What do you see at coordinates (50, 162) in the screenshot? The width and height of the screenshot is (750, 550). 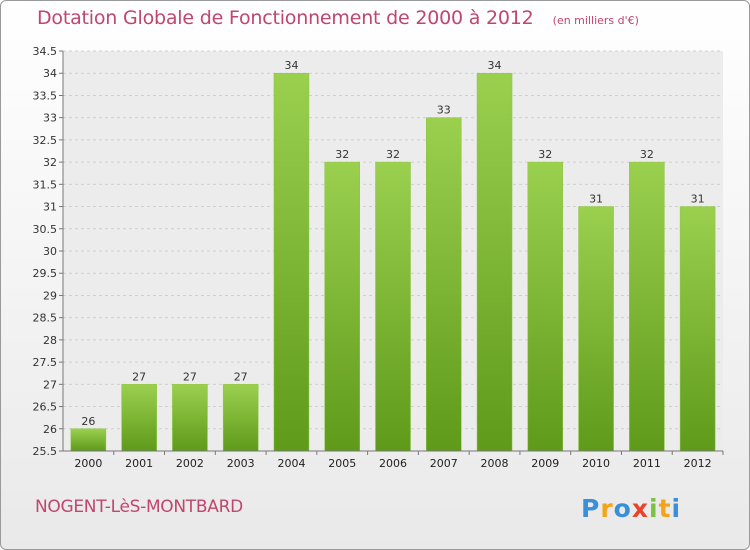 I see `y-tick-label: 32` at bounding box center [50, 162].